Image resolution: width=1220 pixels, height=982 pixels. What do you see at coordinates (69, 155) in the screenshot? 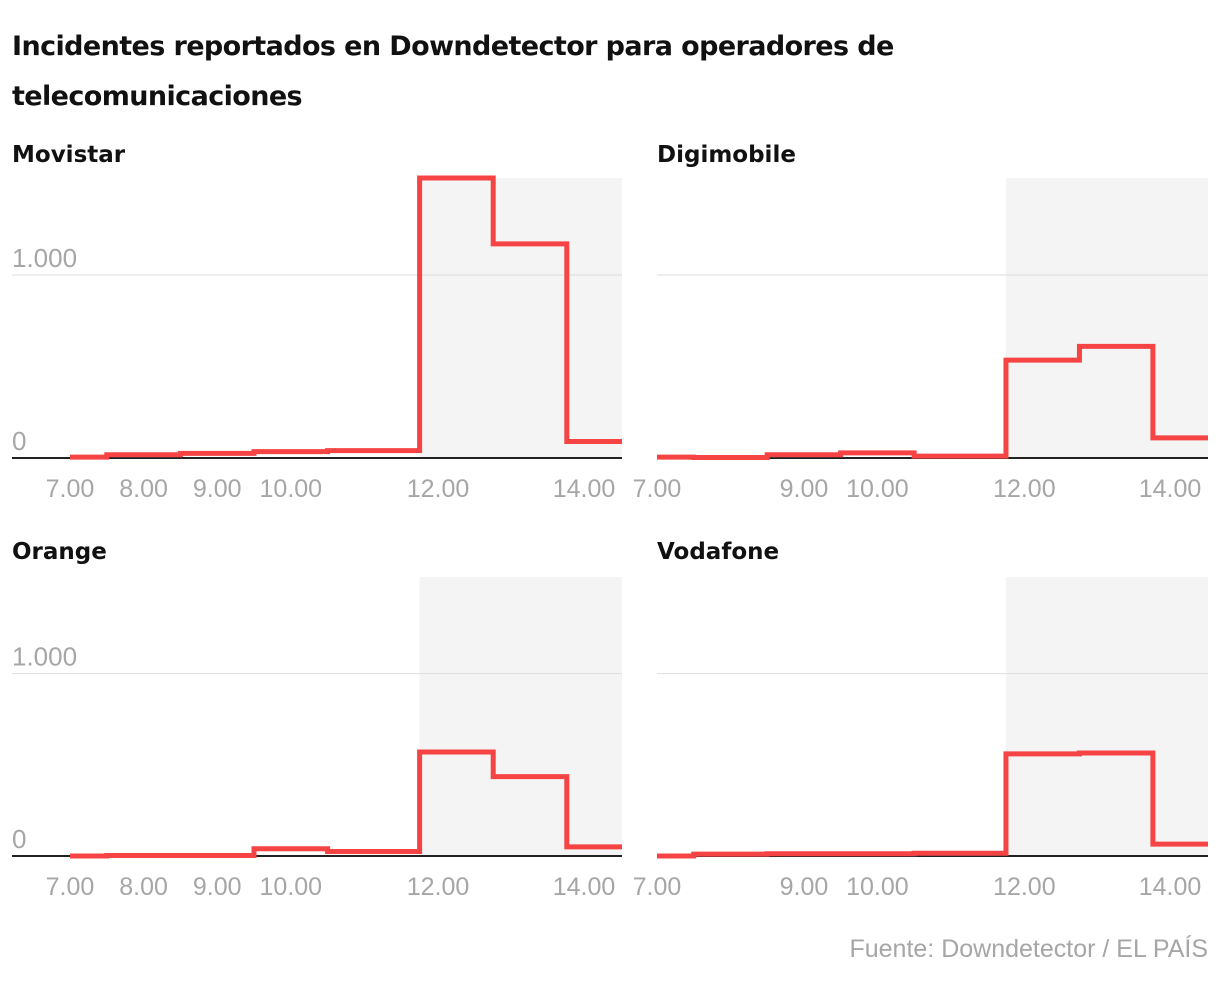
I see `panel-title: Movistar` at bounding box center [69, 155].